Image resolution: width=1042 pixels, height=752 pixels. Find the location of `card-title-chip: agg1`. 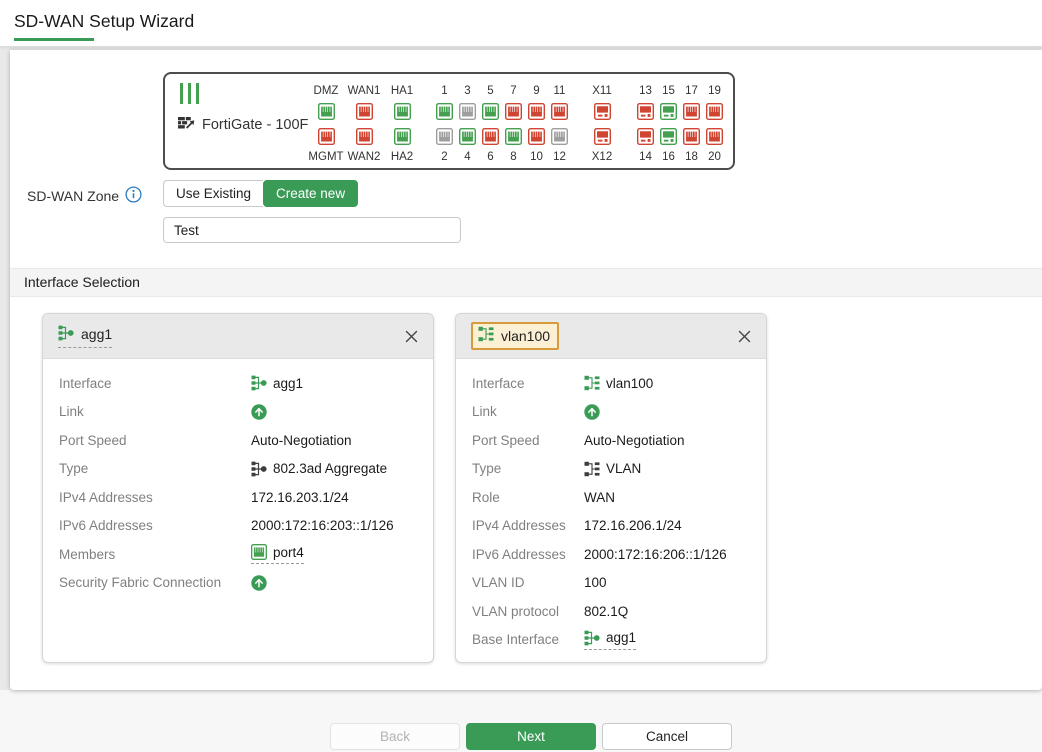

card-title-chip: agg1 is located at coordinates (85, 336).